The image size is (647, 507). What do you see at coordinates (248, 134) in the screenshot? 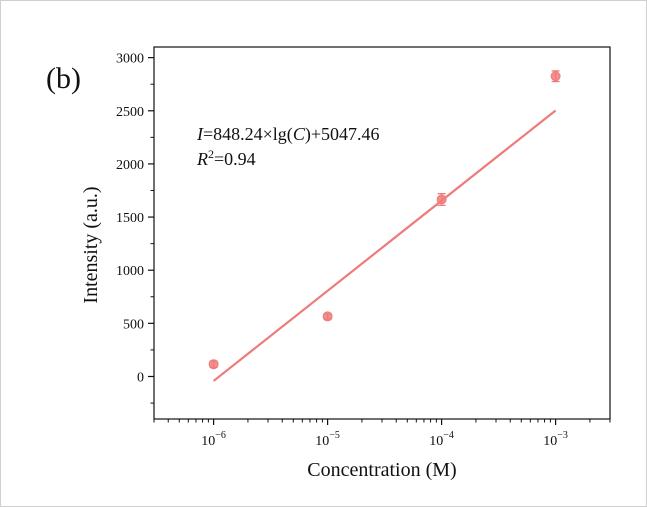
I see `fit-equation-body: =848.24×lg(` at bounding box center [248, 134].